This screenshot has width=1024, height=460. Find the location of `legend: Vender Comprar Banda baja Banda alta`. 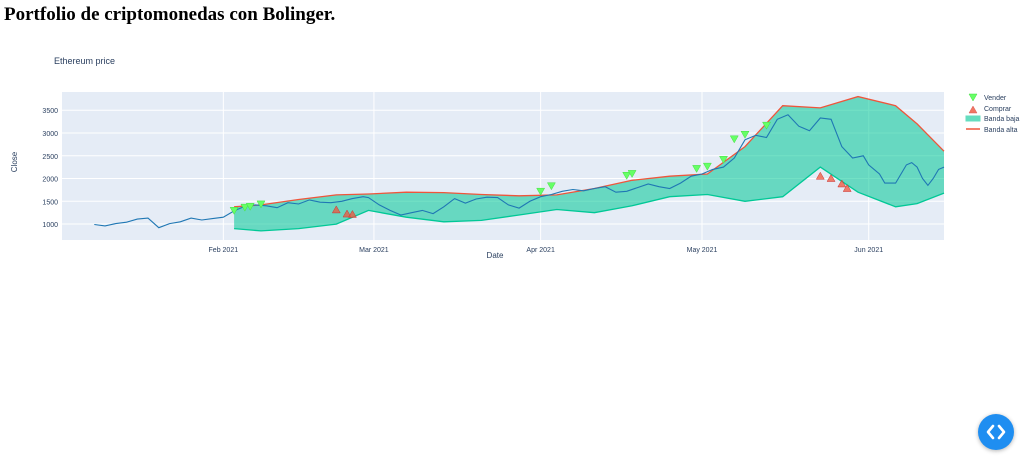

legend: Vender Comprar Banda baja Banda alta is located at coordinates (992, 113).